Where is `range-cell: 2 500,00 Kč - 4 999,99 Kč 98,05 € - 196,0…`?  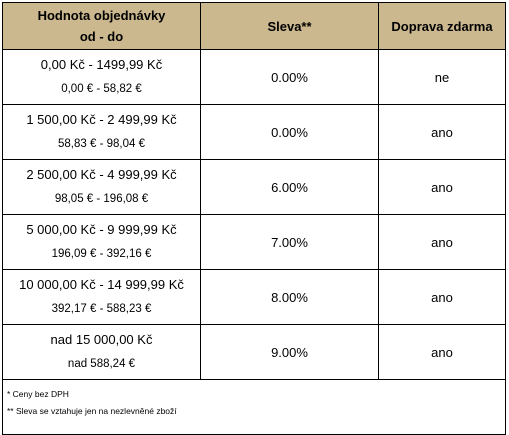 range-cell: 2 500,00 Kč - 4 999,99 Kč 98,05 € - 196,0… is located at coordinates (101, 187).